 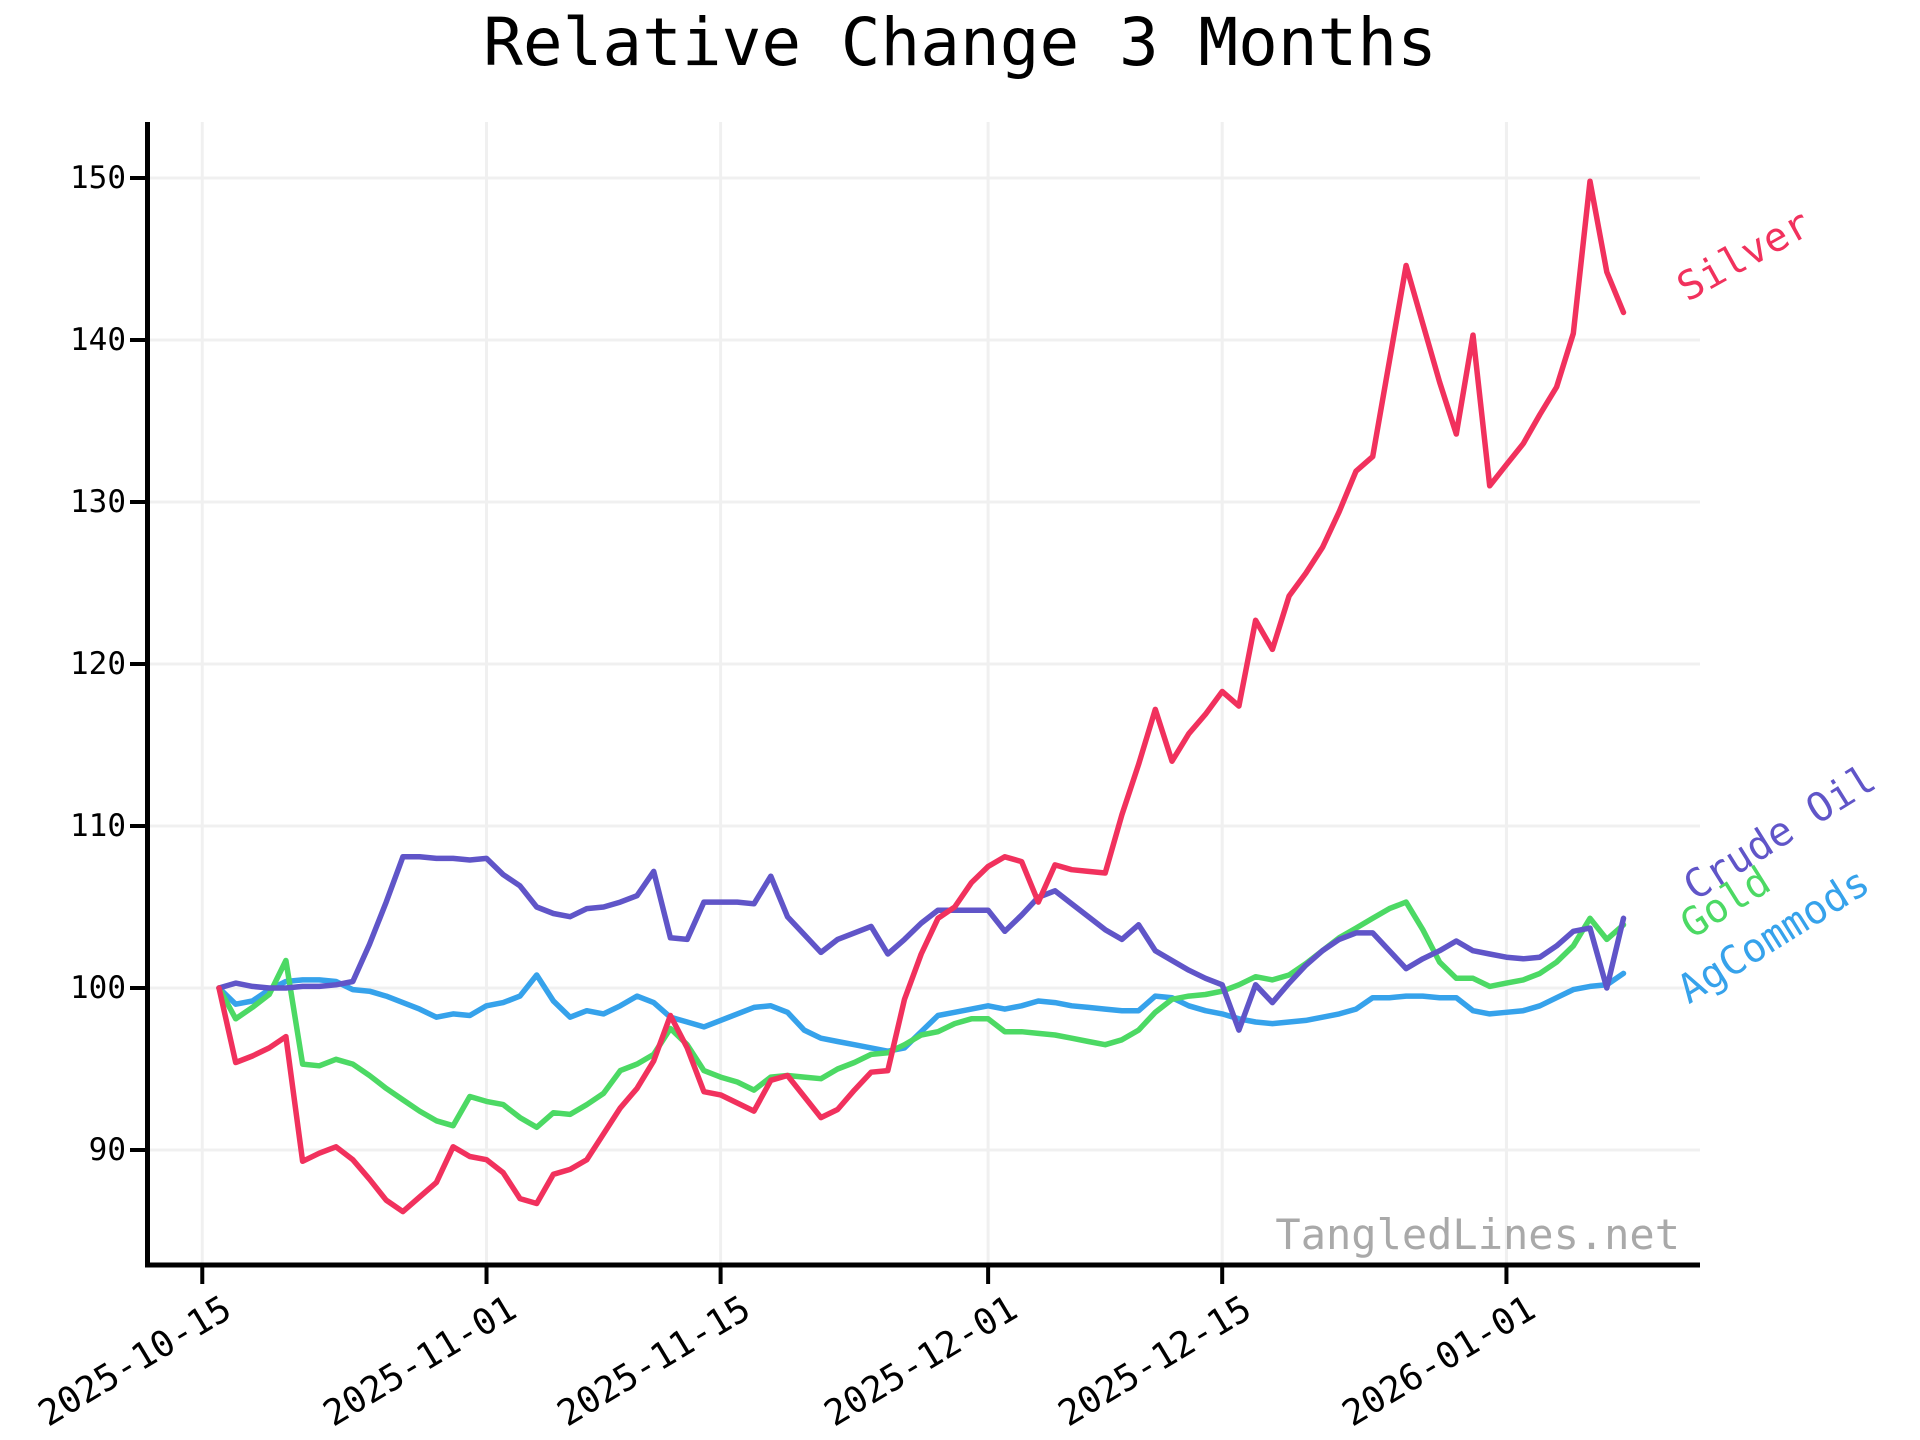 What do you see at coordinates (98, 988) in the screenshot?
I see `y-tick-label: 100` at bounding box center [98, 988].